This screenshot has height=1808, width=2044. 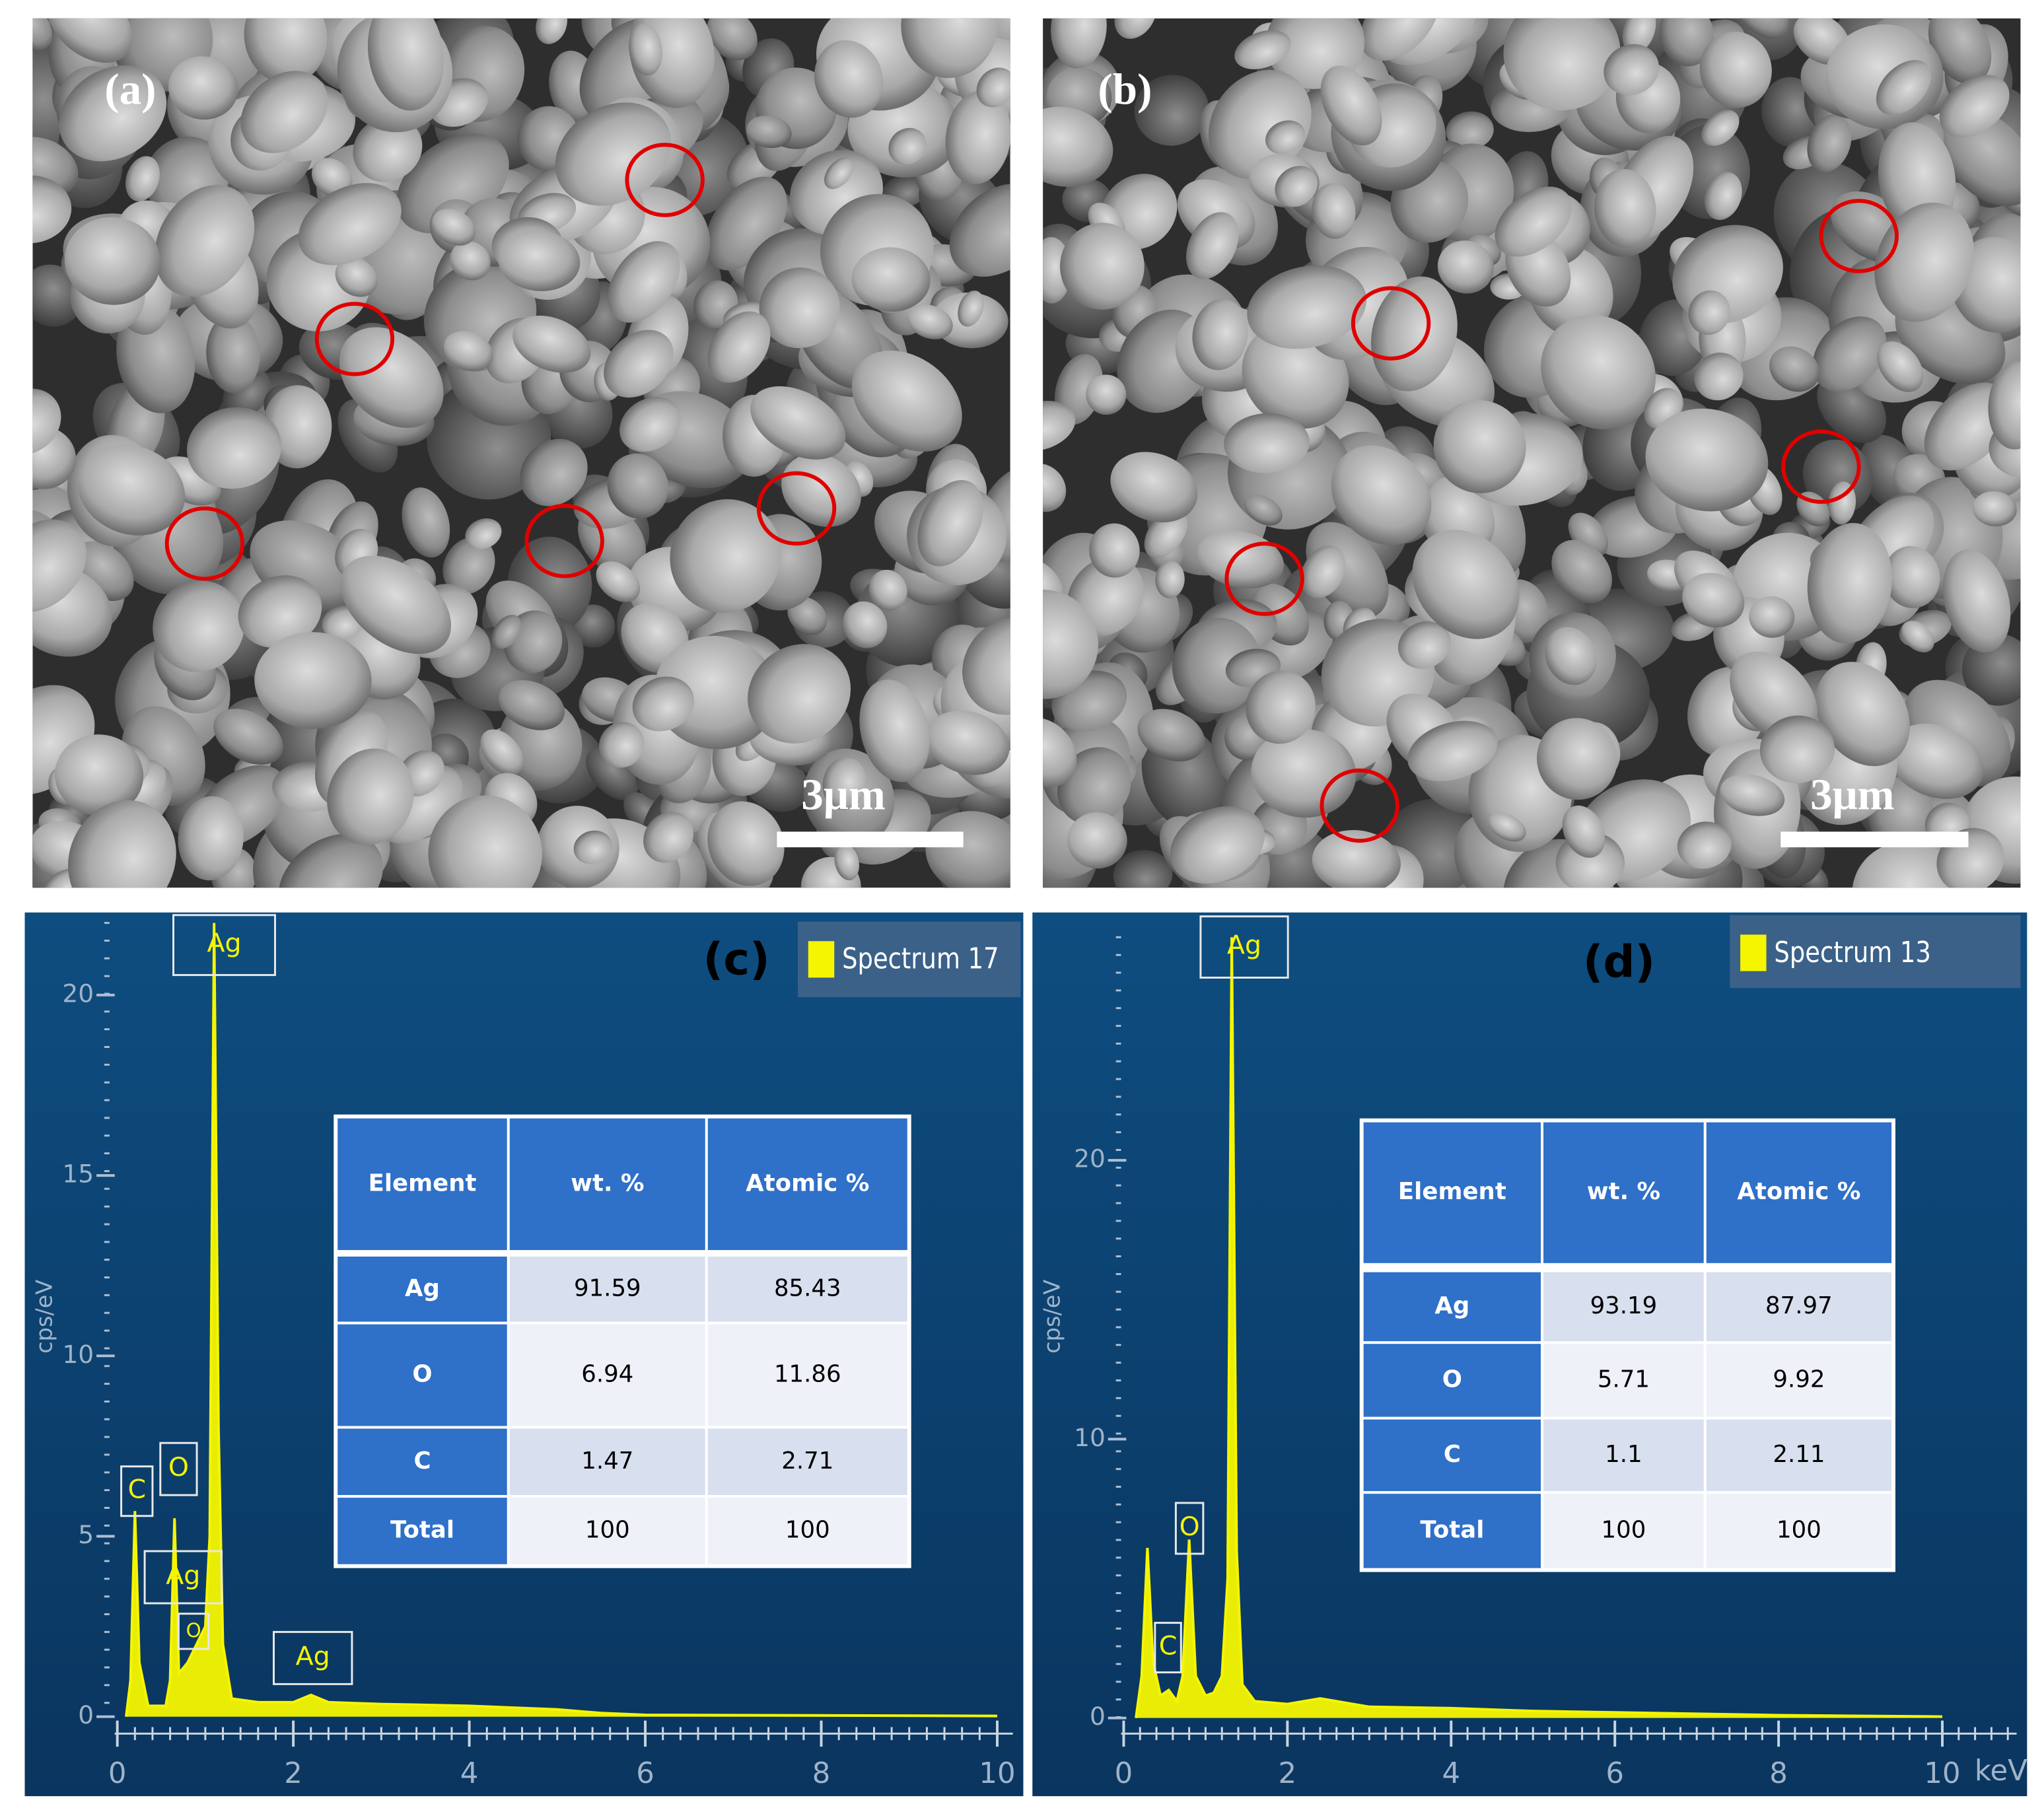 I want to click on scale-bar-label: 3μm, so click(x=843, y=794).